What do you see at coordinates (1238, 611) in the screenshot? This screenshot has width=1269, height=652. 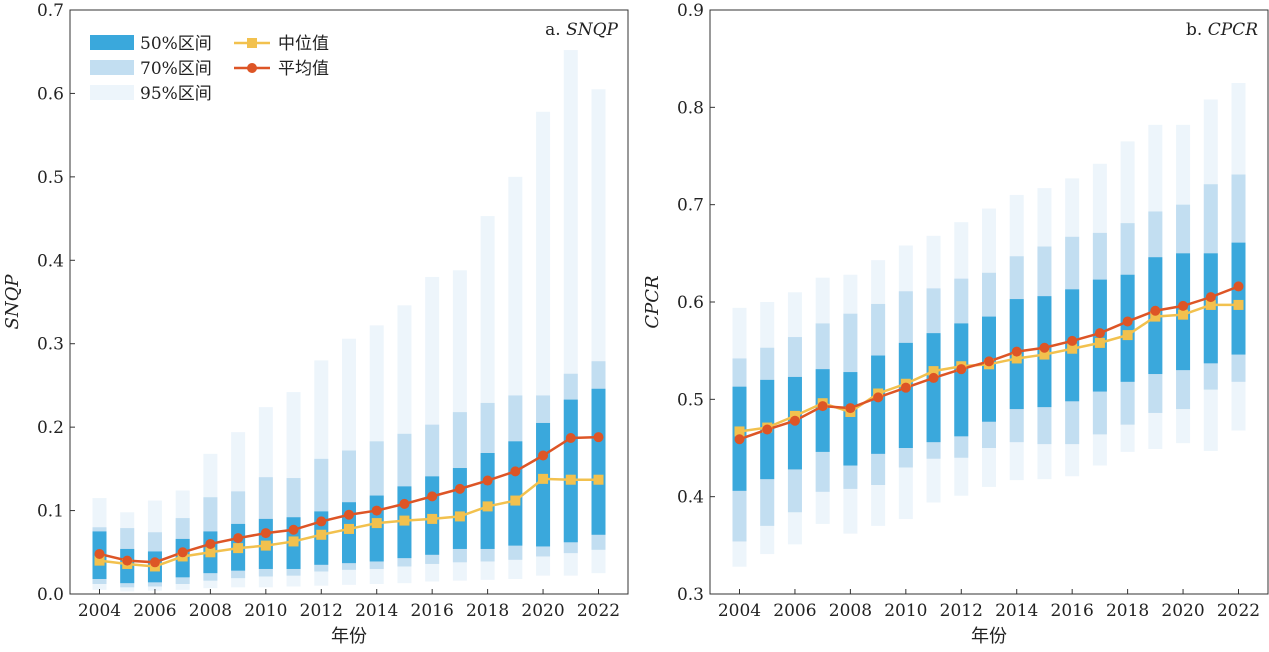 I see `x-tick-label: 2022` at bounding box center [1238, 611].